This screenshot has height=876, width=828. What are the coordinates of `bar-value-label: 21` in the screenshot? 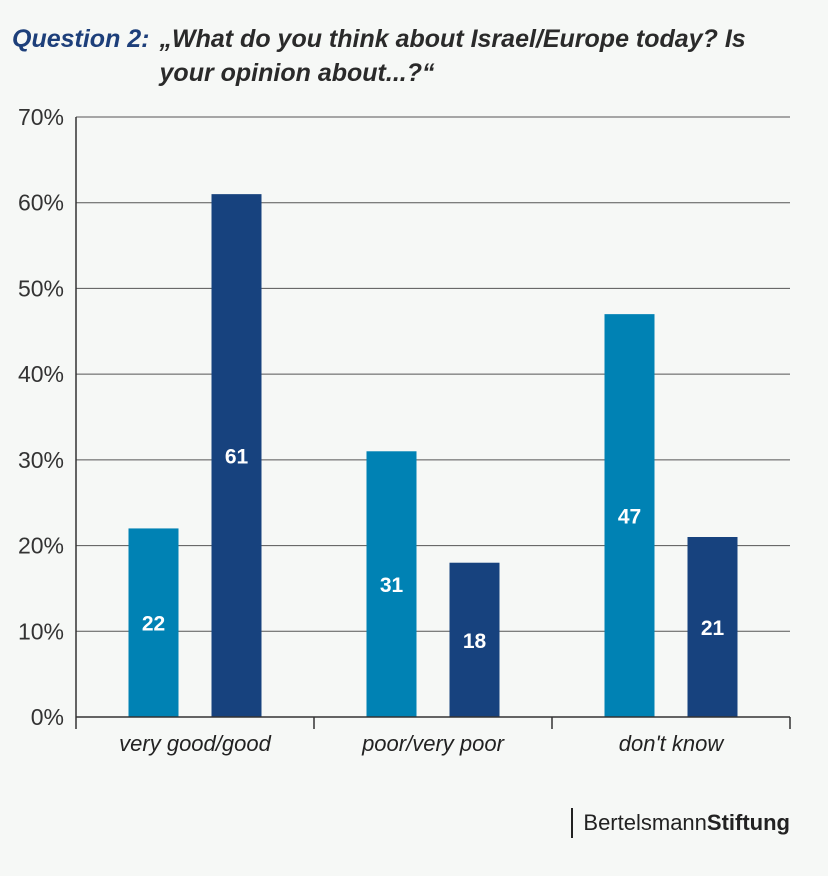 It's located at (713, 628).